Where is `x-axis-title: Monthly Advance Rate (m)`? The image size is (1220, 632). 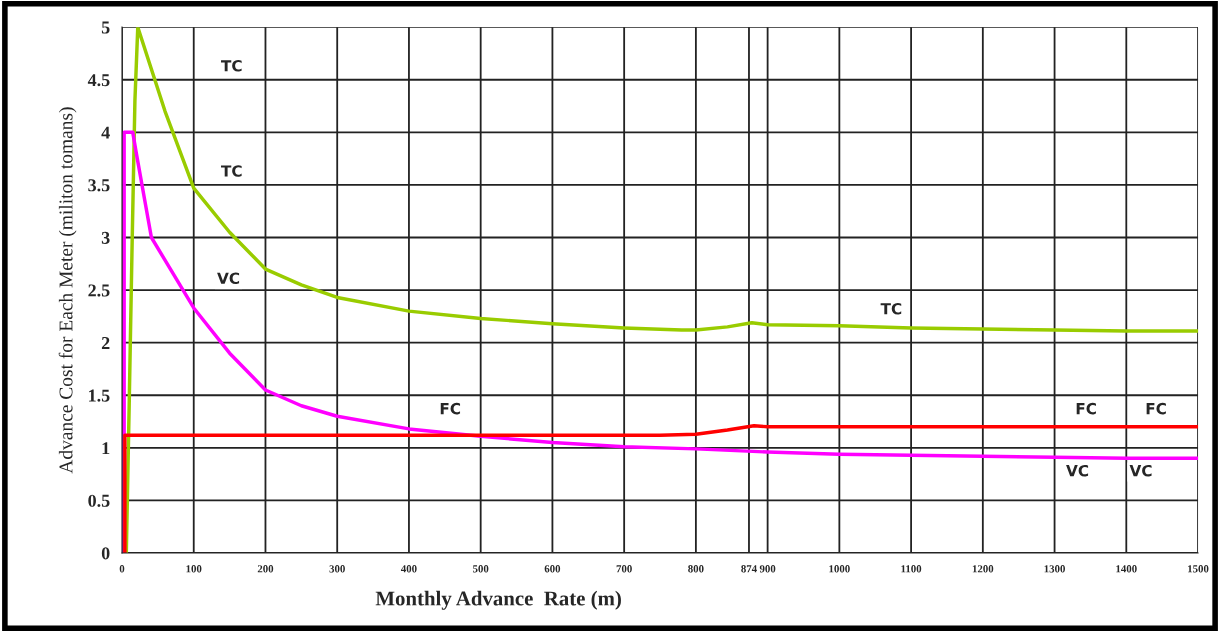 x-axis-title: Monthly Advance Rate (m) is located at coordinates (498, 600).